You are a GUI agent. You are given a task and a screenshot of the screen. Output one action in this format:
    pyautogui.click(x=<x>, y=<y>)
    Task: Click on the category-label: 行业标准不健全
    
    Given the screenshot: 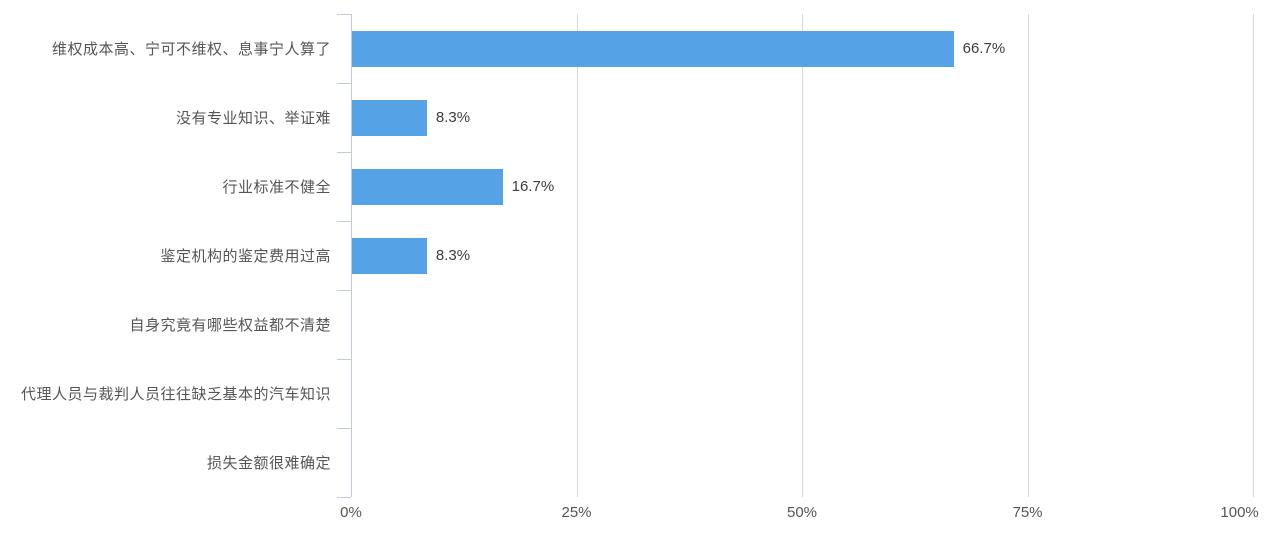 What is the action you would take?
    pyautogui.click(x=276, y=187)
    